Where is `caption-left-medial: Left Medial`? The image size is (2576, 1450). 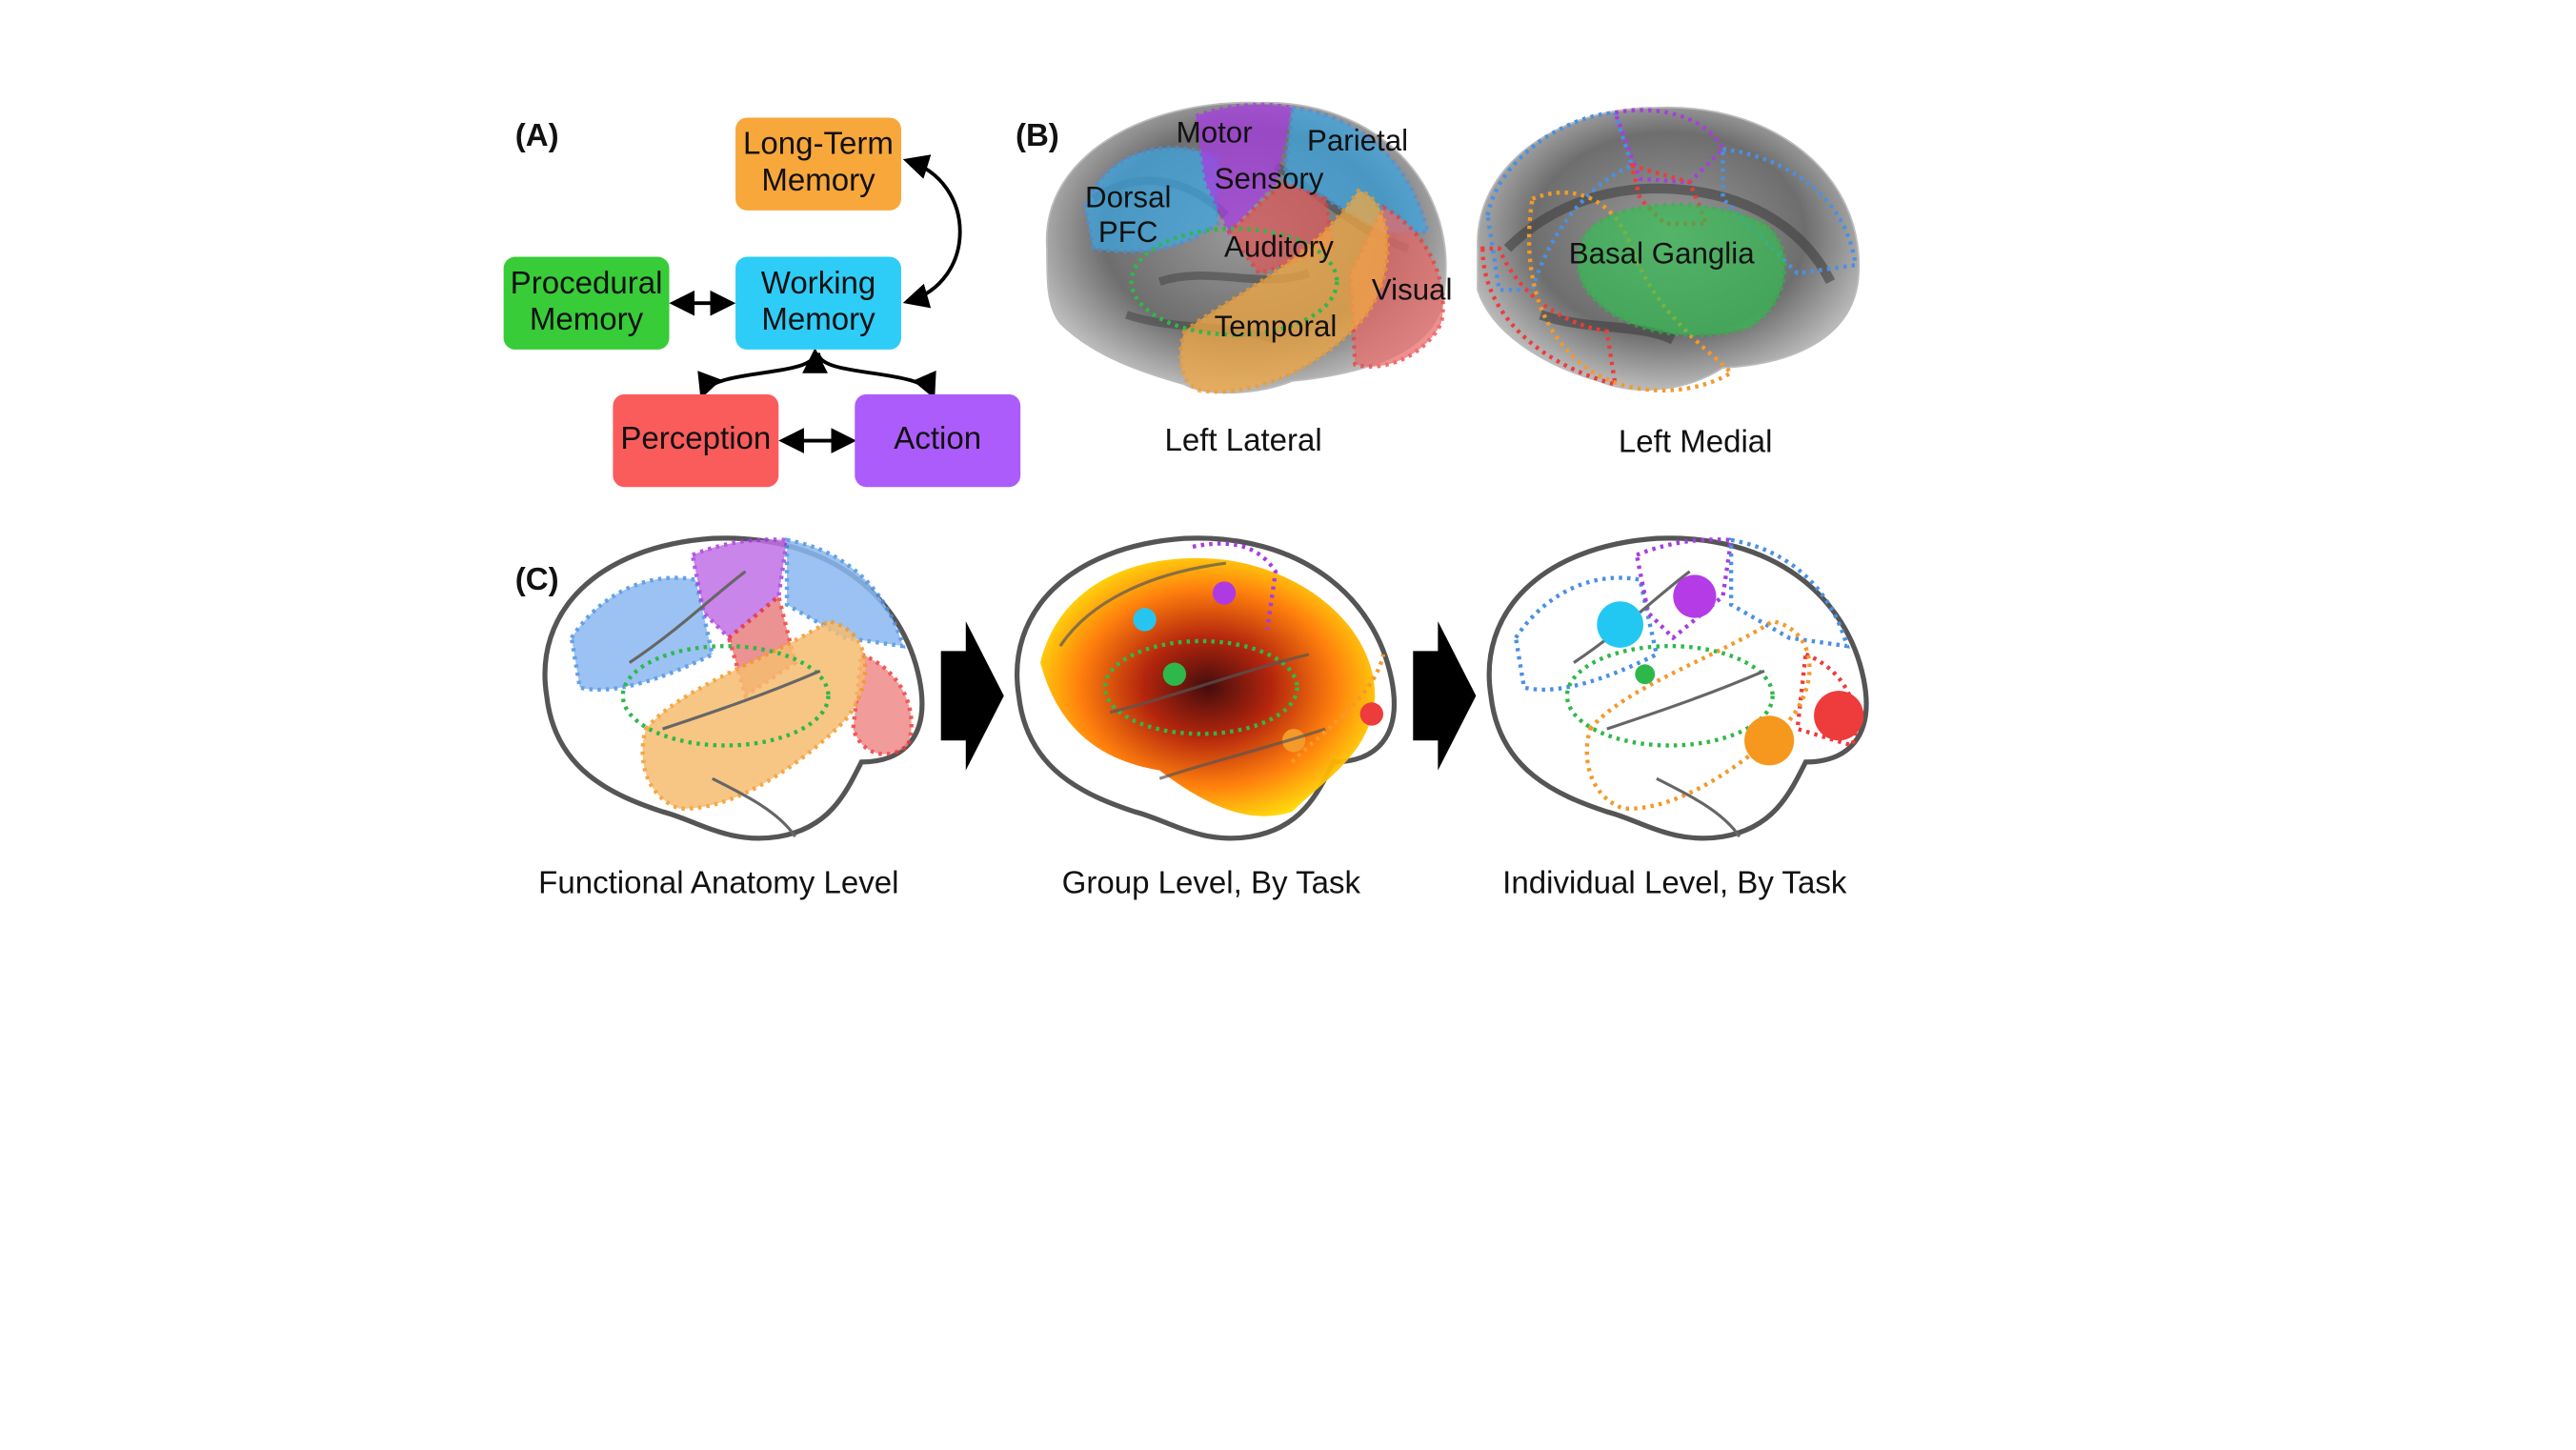 caption-left-medial: Left Medial is located at coordinates (1696, 443).